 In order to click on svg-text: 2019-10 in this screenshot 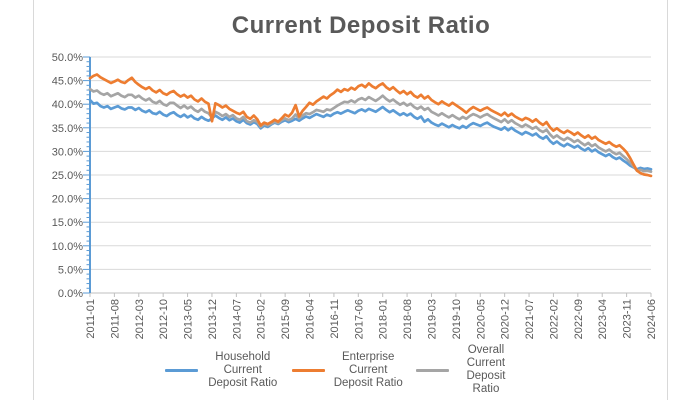, I will do `click(457, 319)`.